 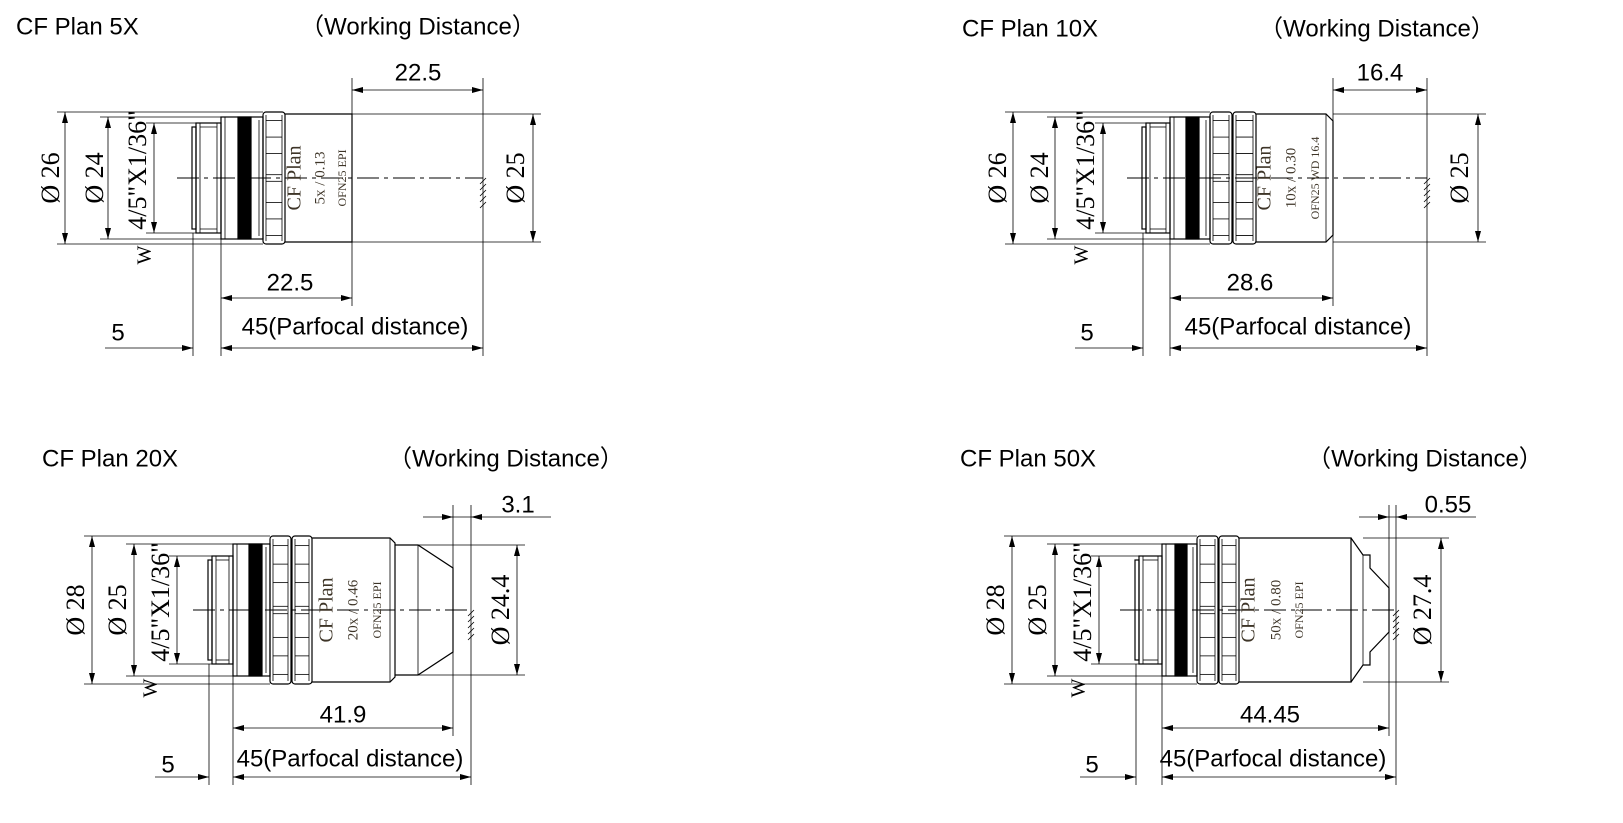 I want to click on working-distance-value: 22.5, so click(x=418, y=72).